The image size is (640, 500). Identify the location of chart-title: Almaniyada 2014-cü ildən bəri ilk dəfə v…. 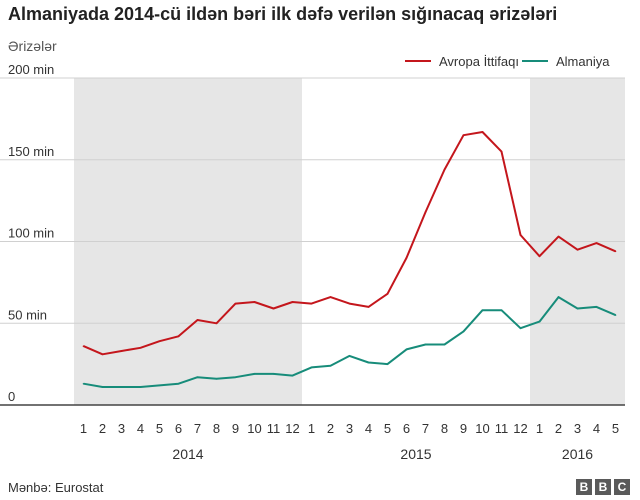
(283, 14).